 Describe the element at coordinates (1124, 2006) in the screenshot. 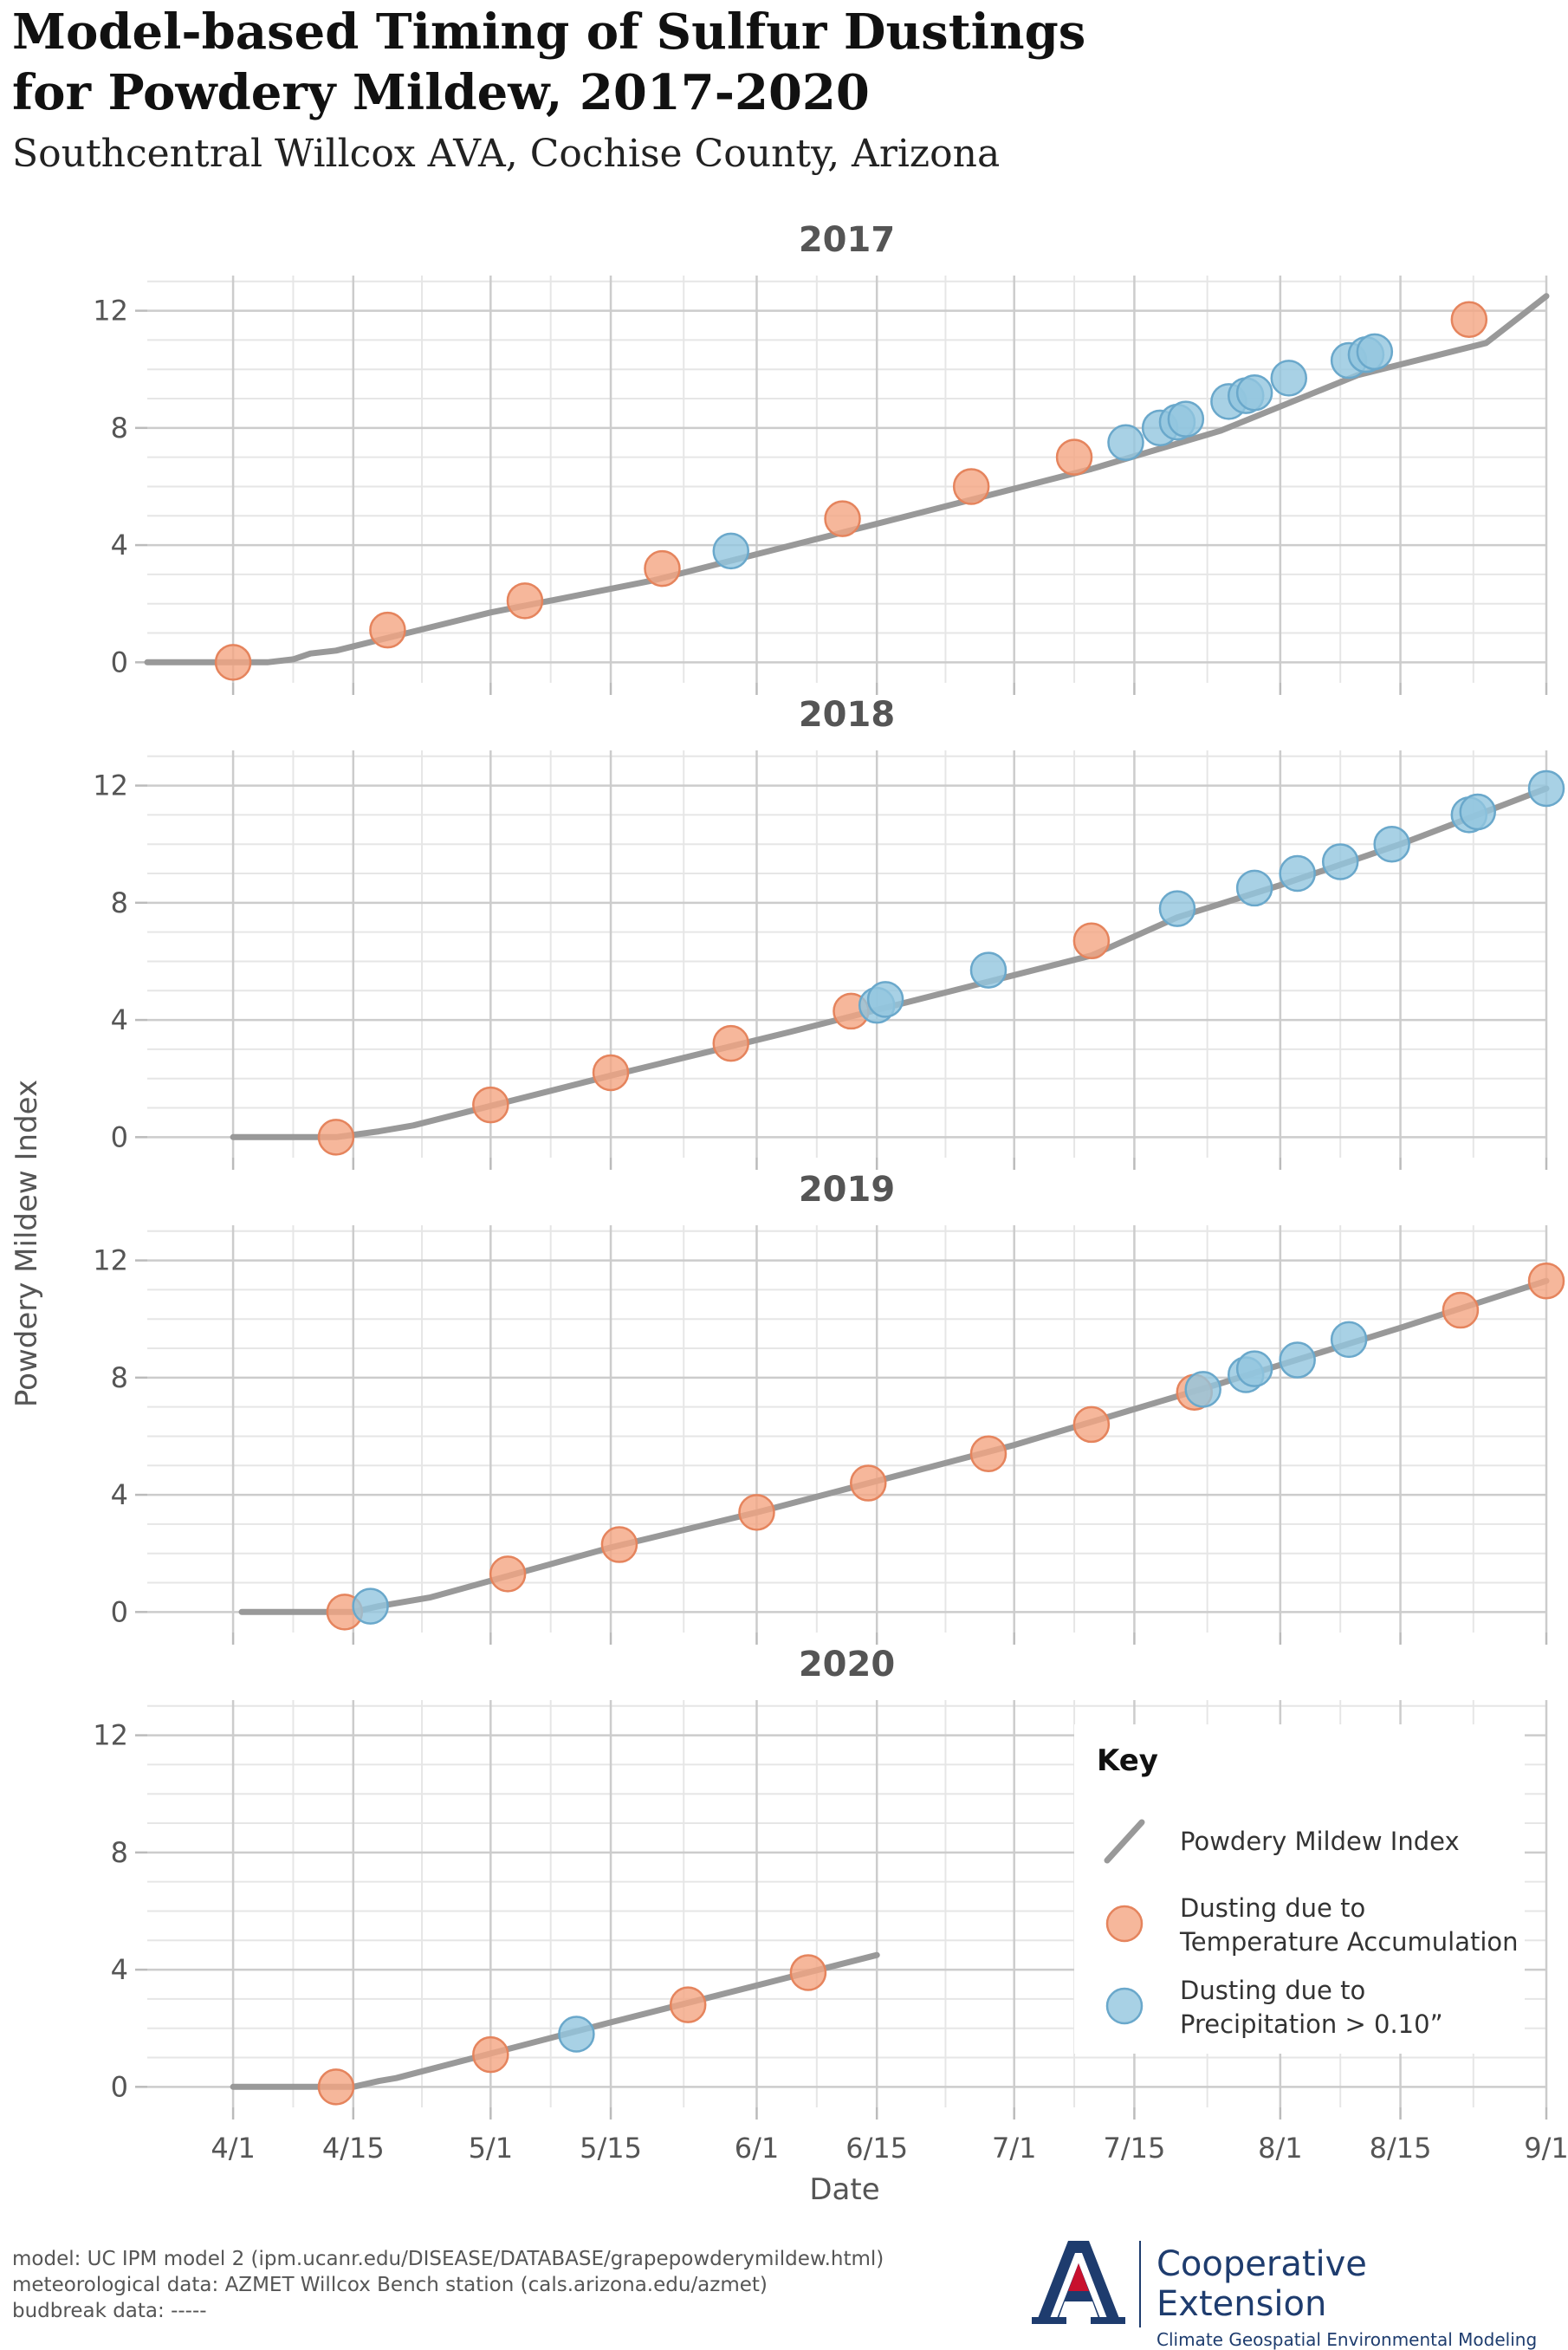

I see `legend-precipitation-swatch` at that location.